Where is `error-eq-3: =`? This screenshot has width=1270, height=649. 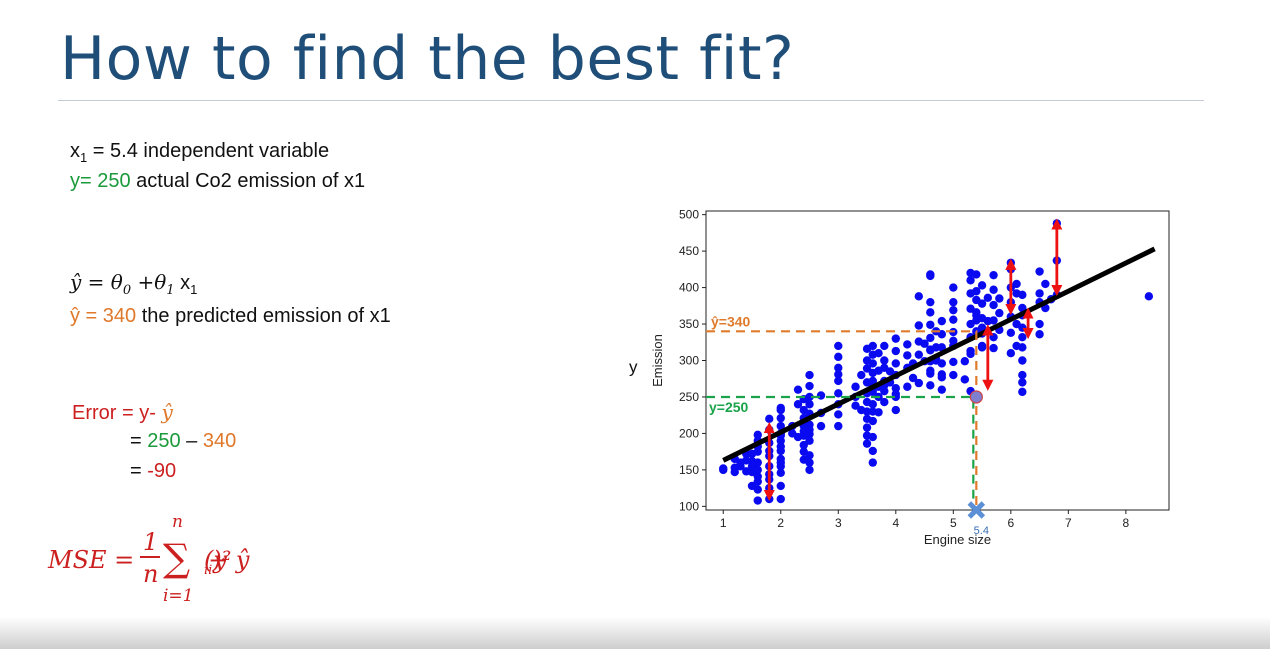
error-eq-3: = is located at coordinates (139, 471).